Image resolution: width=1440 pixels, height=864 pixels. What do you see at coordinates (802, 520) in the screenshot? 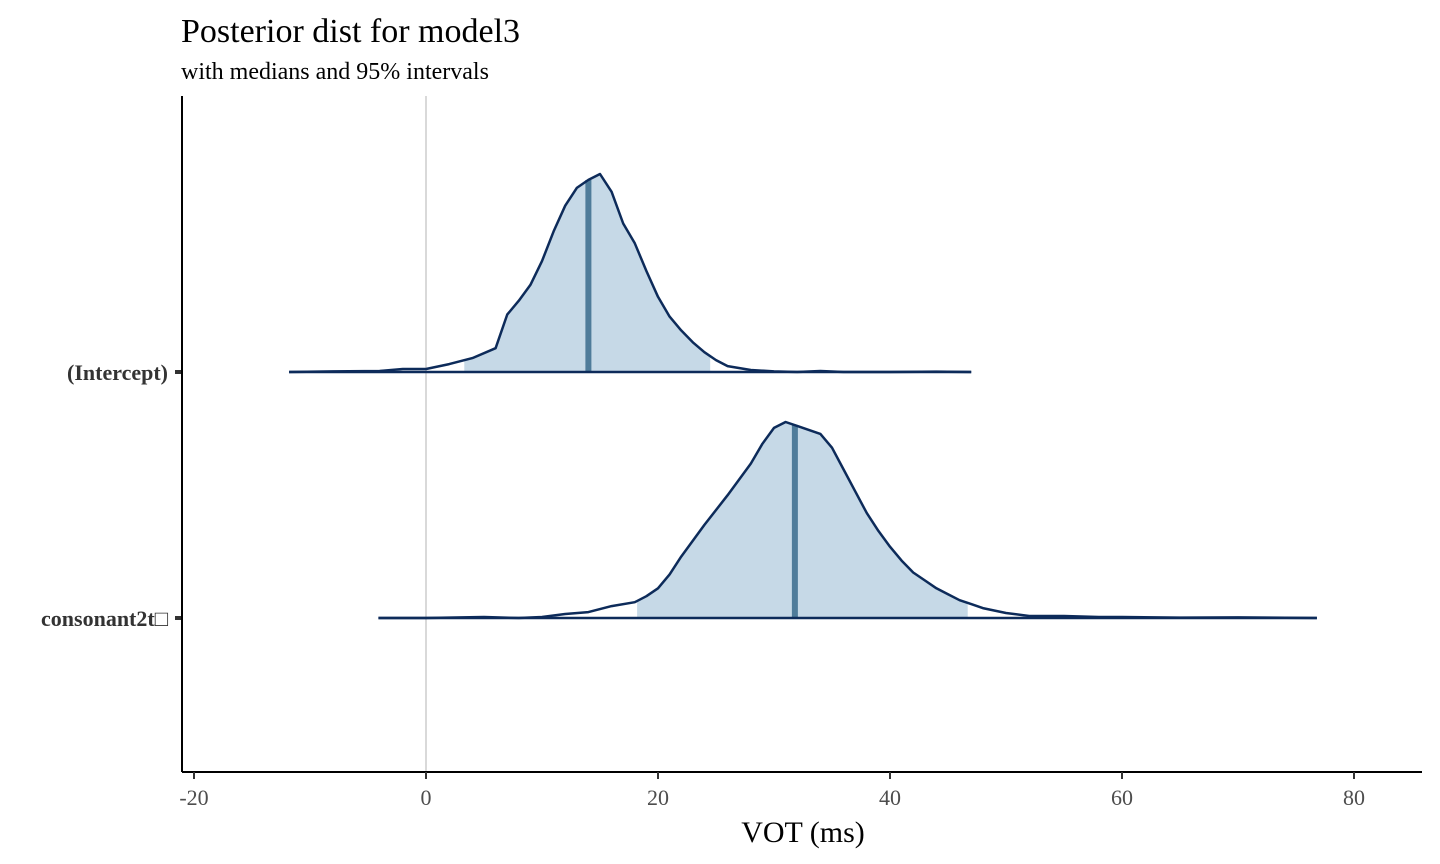
I see `interval-95-fill` at bounding box center [802, 520].